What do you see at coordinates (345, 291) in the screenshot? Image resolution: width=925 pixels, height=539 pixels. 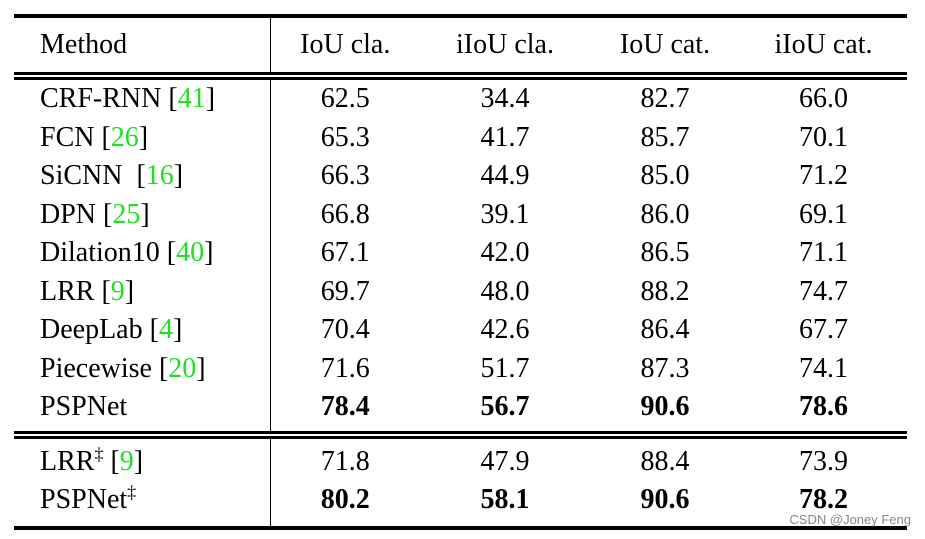 I see `value-cell: 69.7` at bounding box center [345, 291].